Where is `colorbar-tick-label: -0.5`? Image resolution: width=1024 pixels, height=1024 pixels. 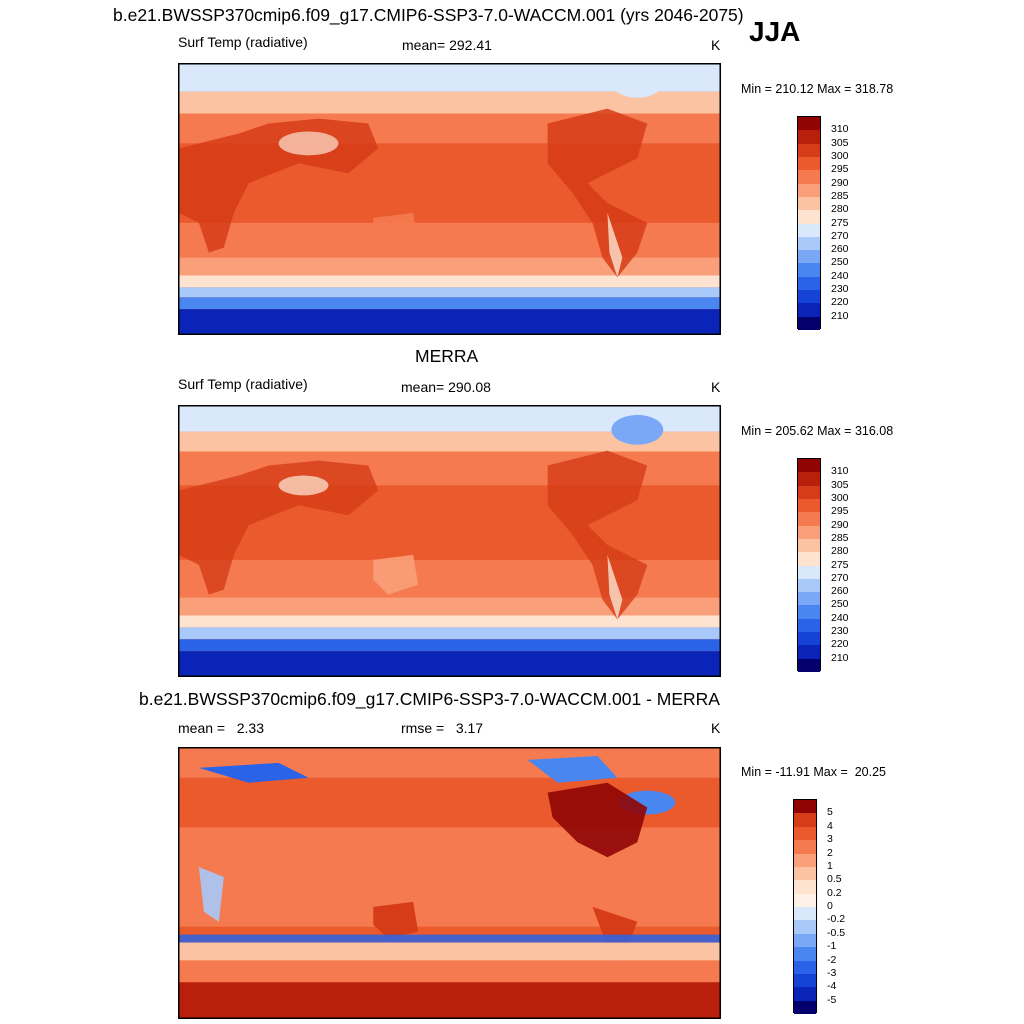 colorbar-tick-label: -0.5 is located at coordinates (836, 932).